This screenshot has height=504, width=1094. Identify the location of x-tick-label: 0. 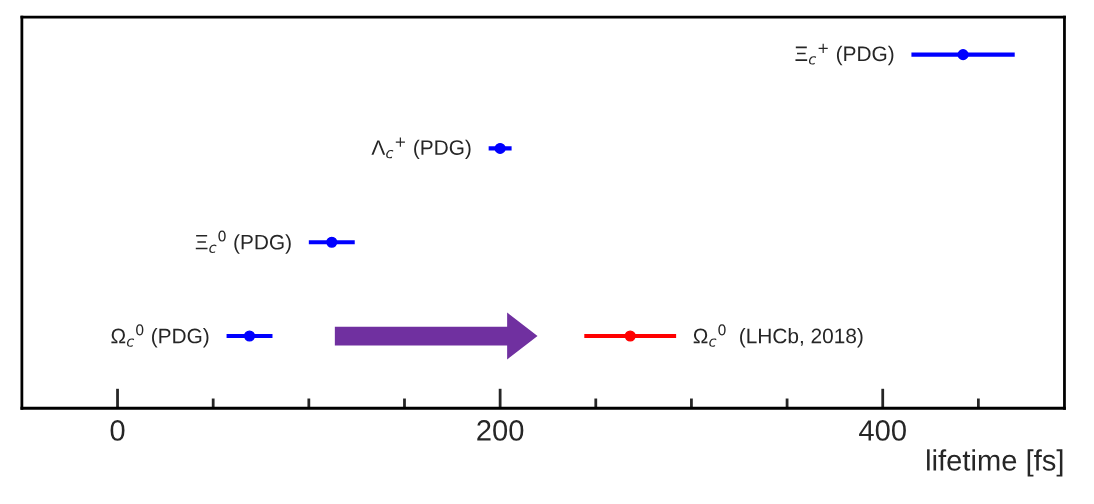
(117, 430).